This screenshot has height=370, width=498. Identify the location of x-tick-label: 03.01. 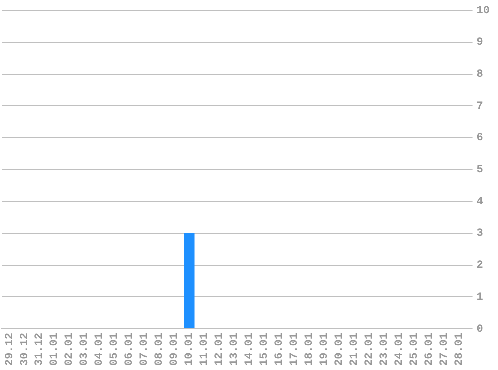
(85, 349).